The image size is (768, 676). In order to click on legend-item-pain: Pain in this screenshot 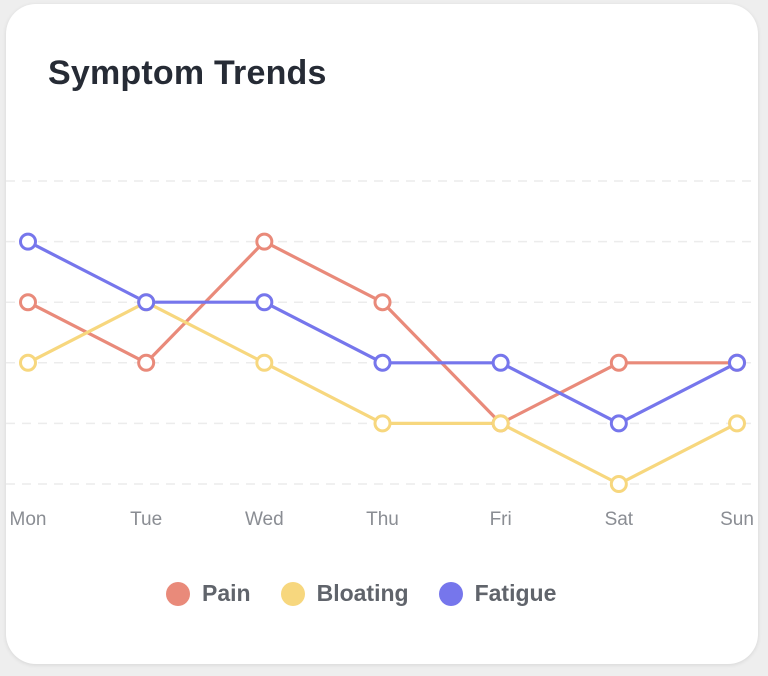, I will do `click(208, 593)`.